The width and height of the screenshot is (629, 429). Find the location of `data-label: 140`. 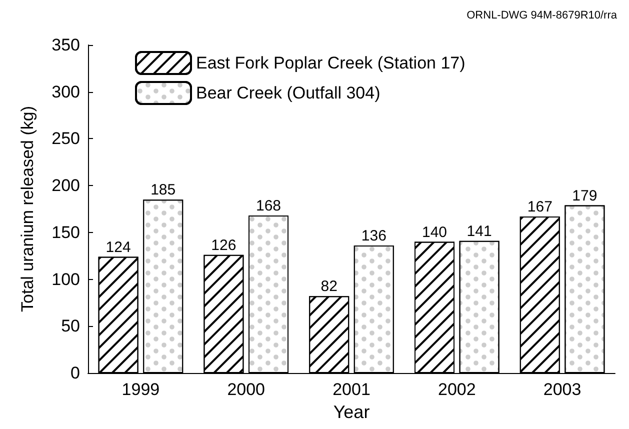

data-label: 140 is located at coordinates (435, 232).